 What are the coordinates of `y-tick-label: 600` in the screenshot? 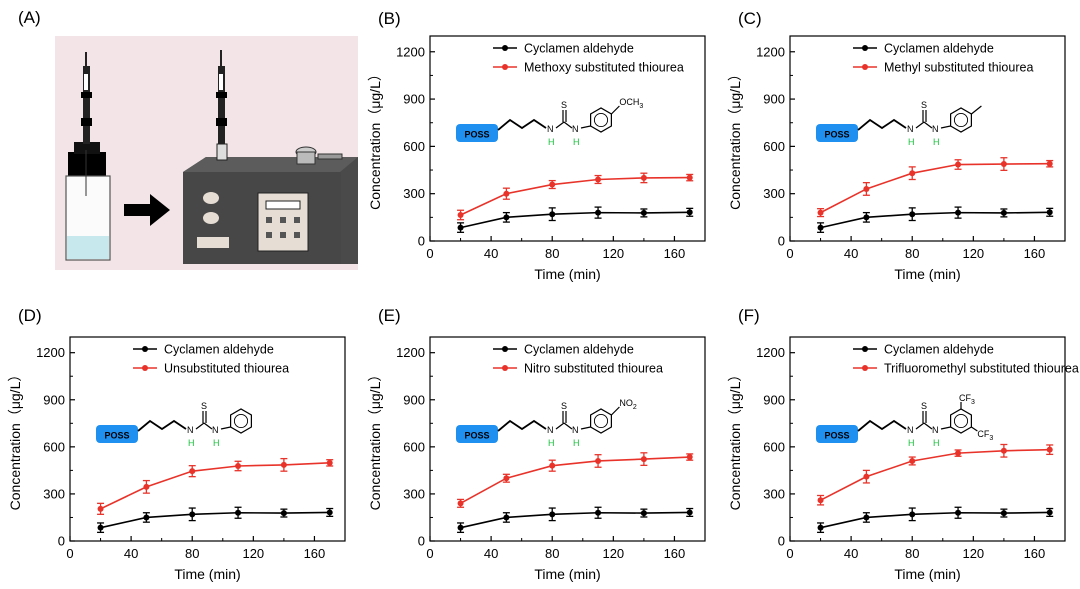 It's located at (774, 146).